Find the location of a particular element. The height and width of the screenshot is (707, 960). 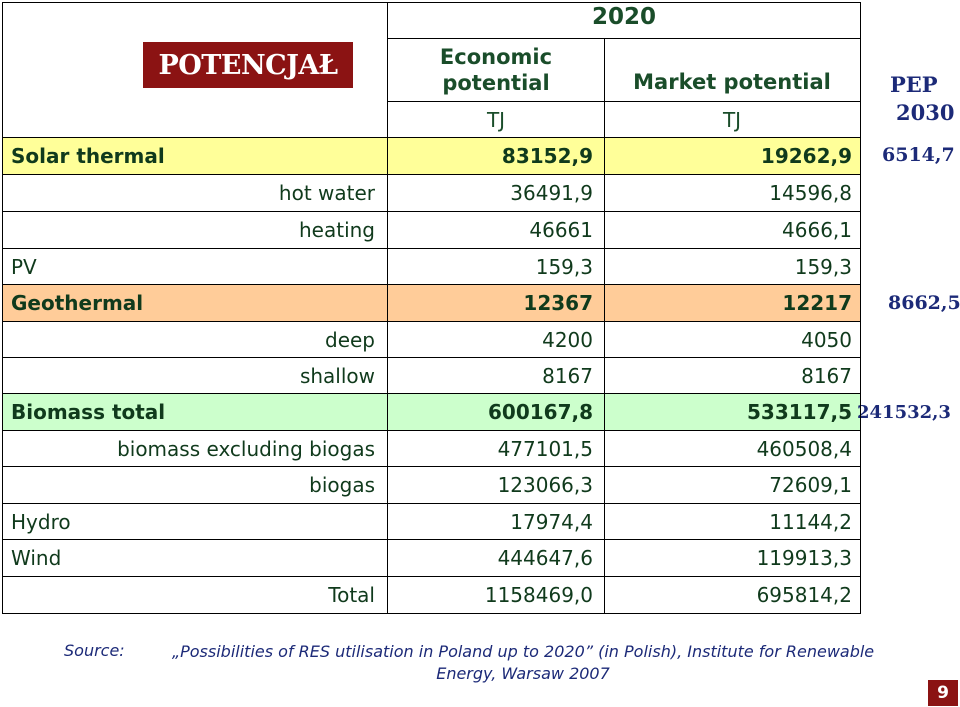

econ-value: 12367 is located at coordinates (558, 303).